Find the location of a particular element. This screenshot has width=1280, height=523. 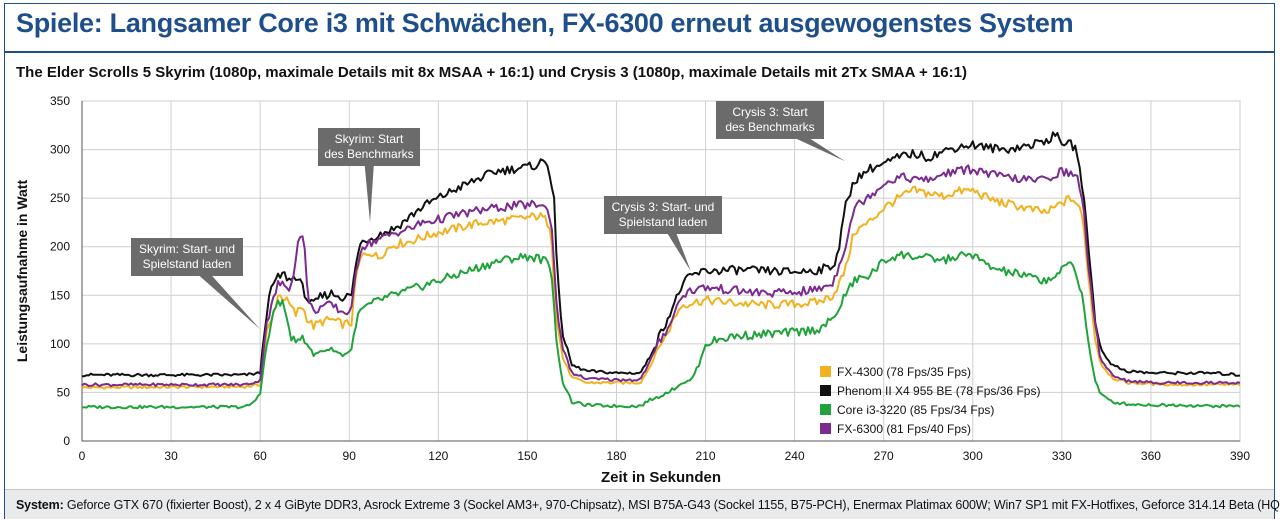

x-tick-label: 210 is located at coordinates (706, 456).